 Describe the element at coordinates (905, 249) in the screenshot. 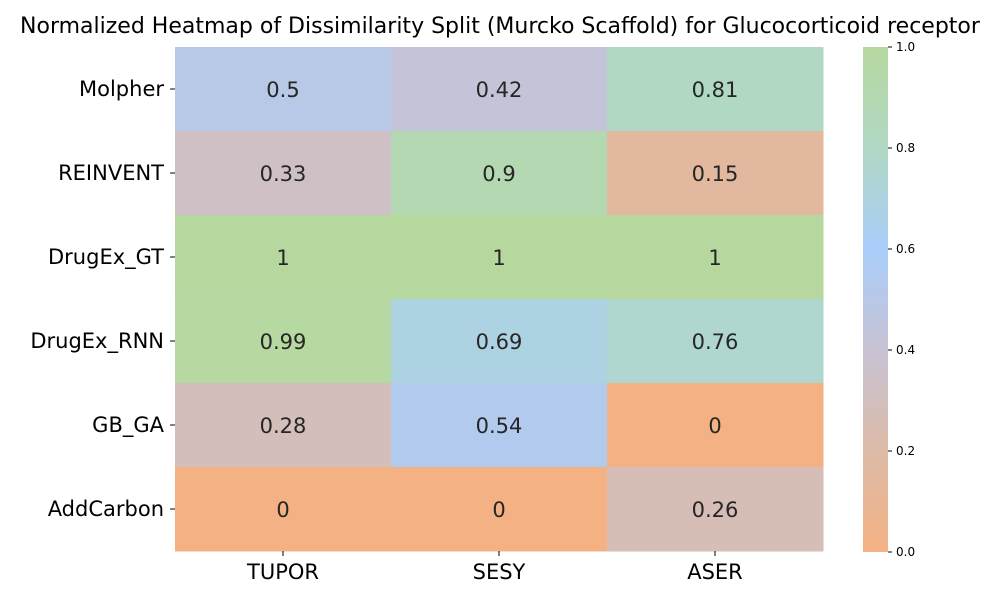

I see `colorbar-tick-label: 0.6` at that location.